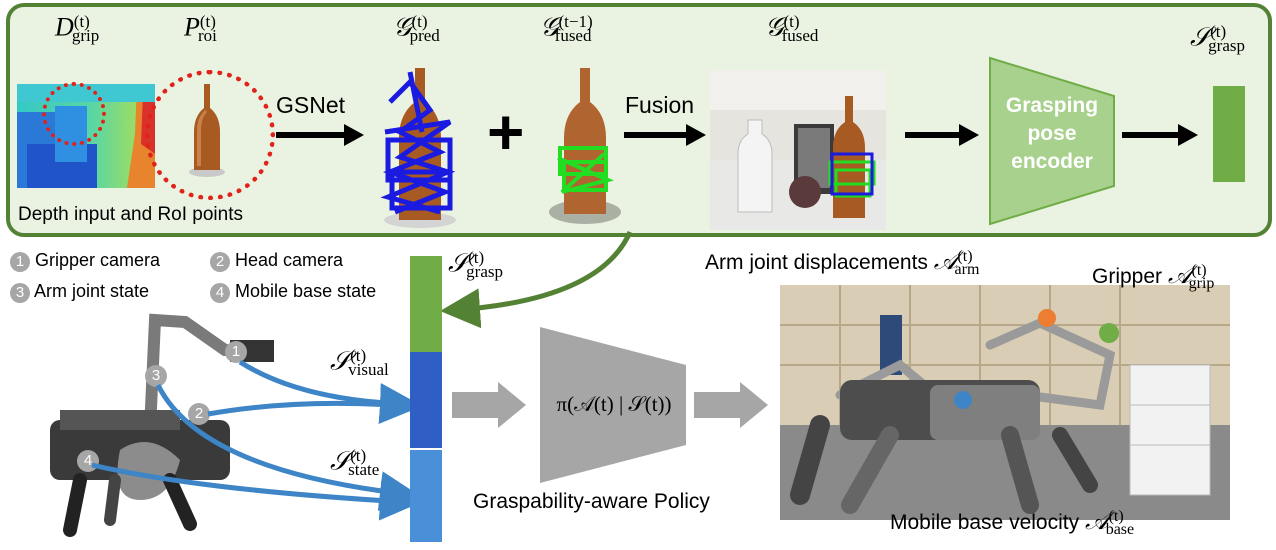 The image size is (1276, 550). I want to click on s-grasp-block, so click(426, 304).